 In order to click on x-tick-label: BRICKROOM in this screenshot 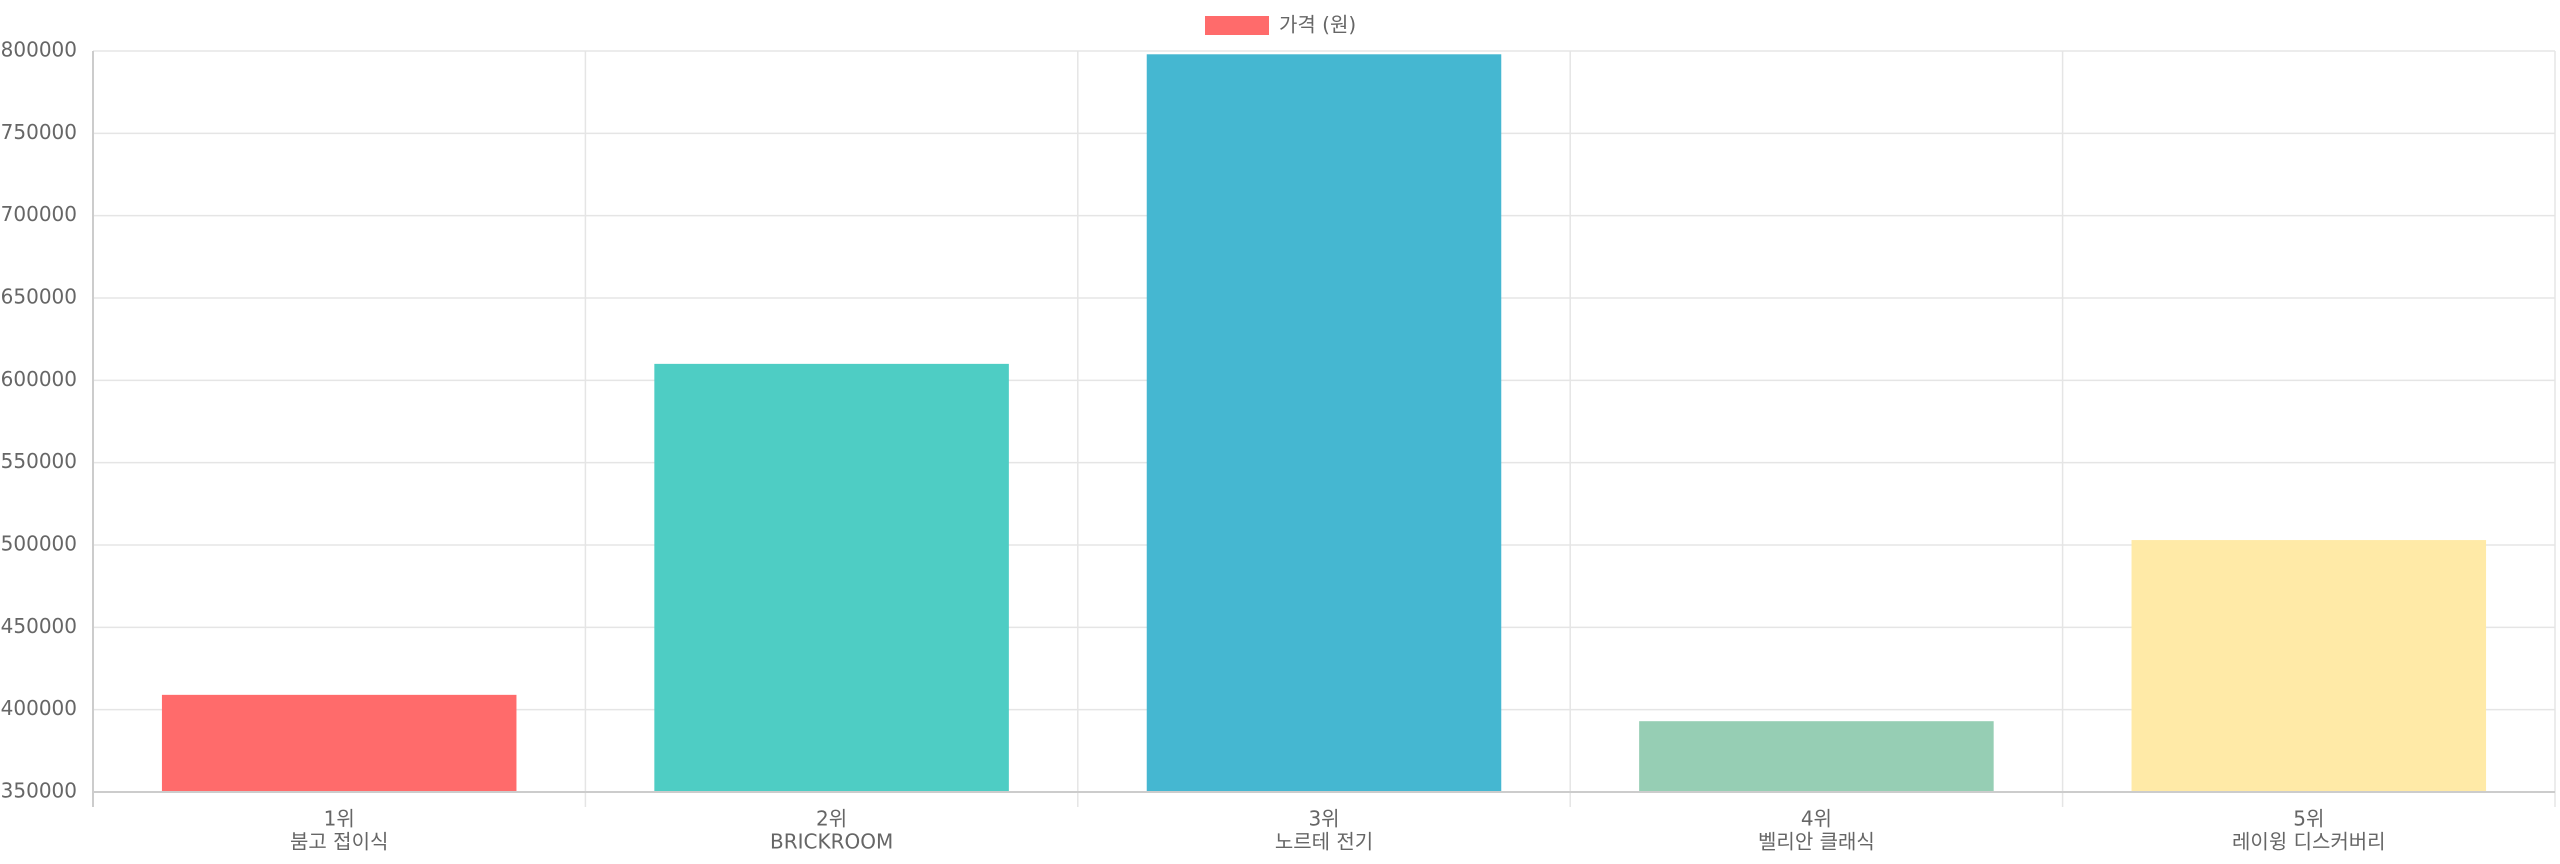, I will do `click(831, 842)`.